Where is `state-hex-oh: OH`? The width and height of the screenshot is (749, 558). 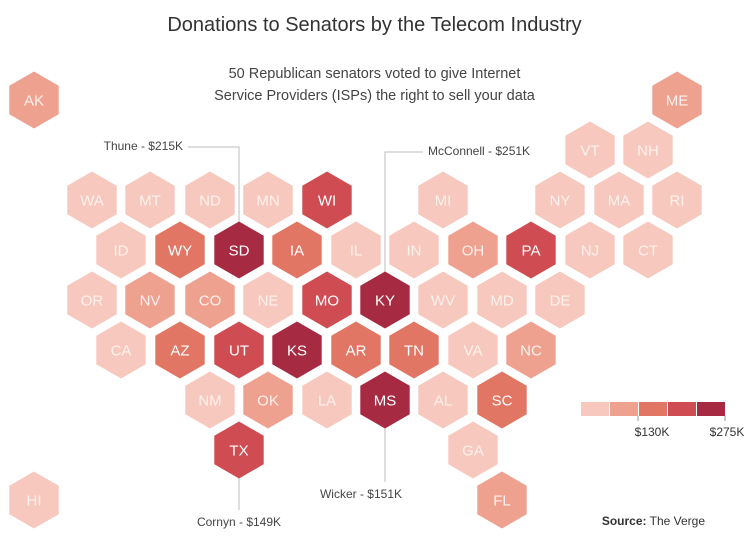
state-hex-oh: OH is located at coordinates (473, 250).